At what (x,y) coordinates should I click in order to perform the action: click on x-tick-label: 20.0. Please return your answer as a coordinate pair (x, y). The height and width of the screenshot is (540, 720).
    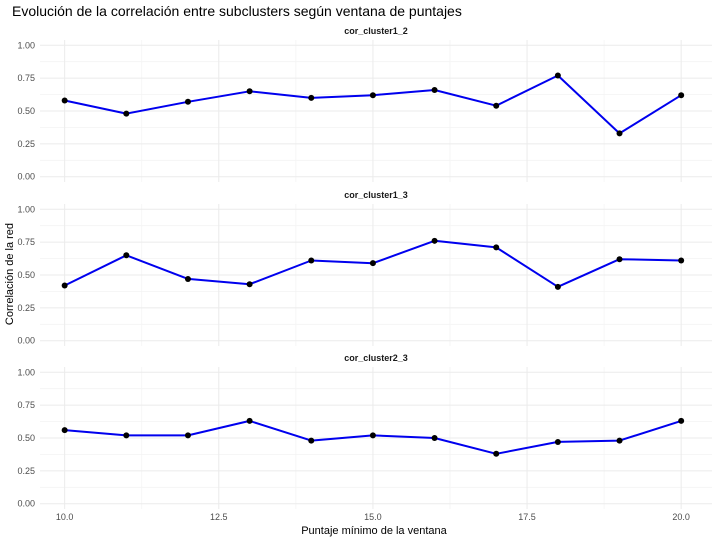
    Looking at the image, I should click on (681, 517).